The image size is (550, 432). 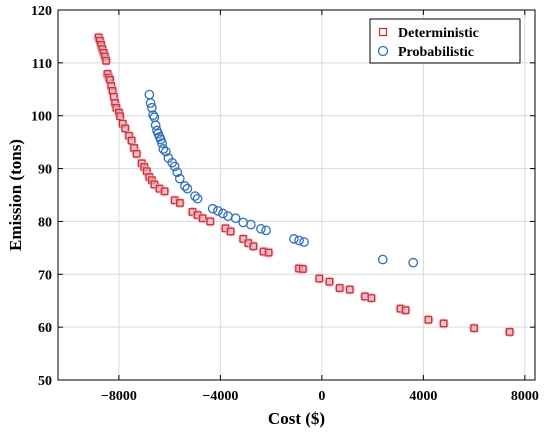 What do you see at coordinates (383, 51) in the screenshot?
I see `legend-circle-icon` at bounding box center [383, 51].